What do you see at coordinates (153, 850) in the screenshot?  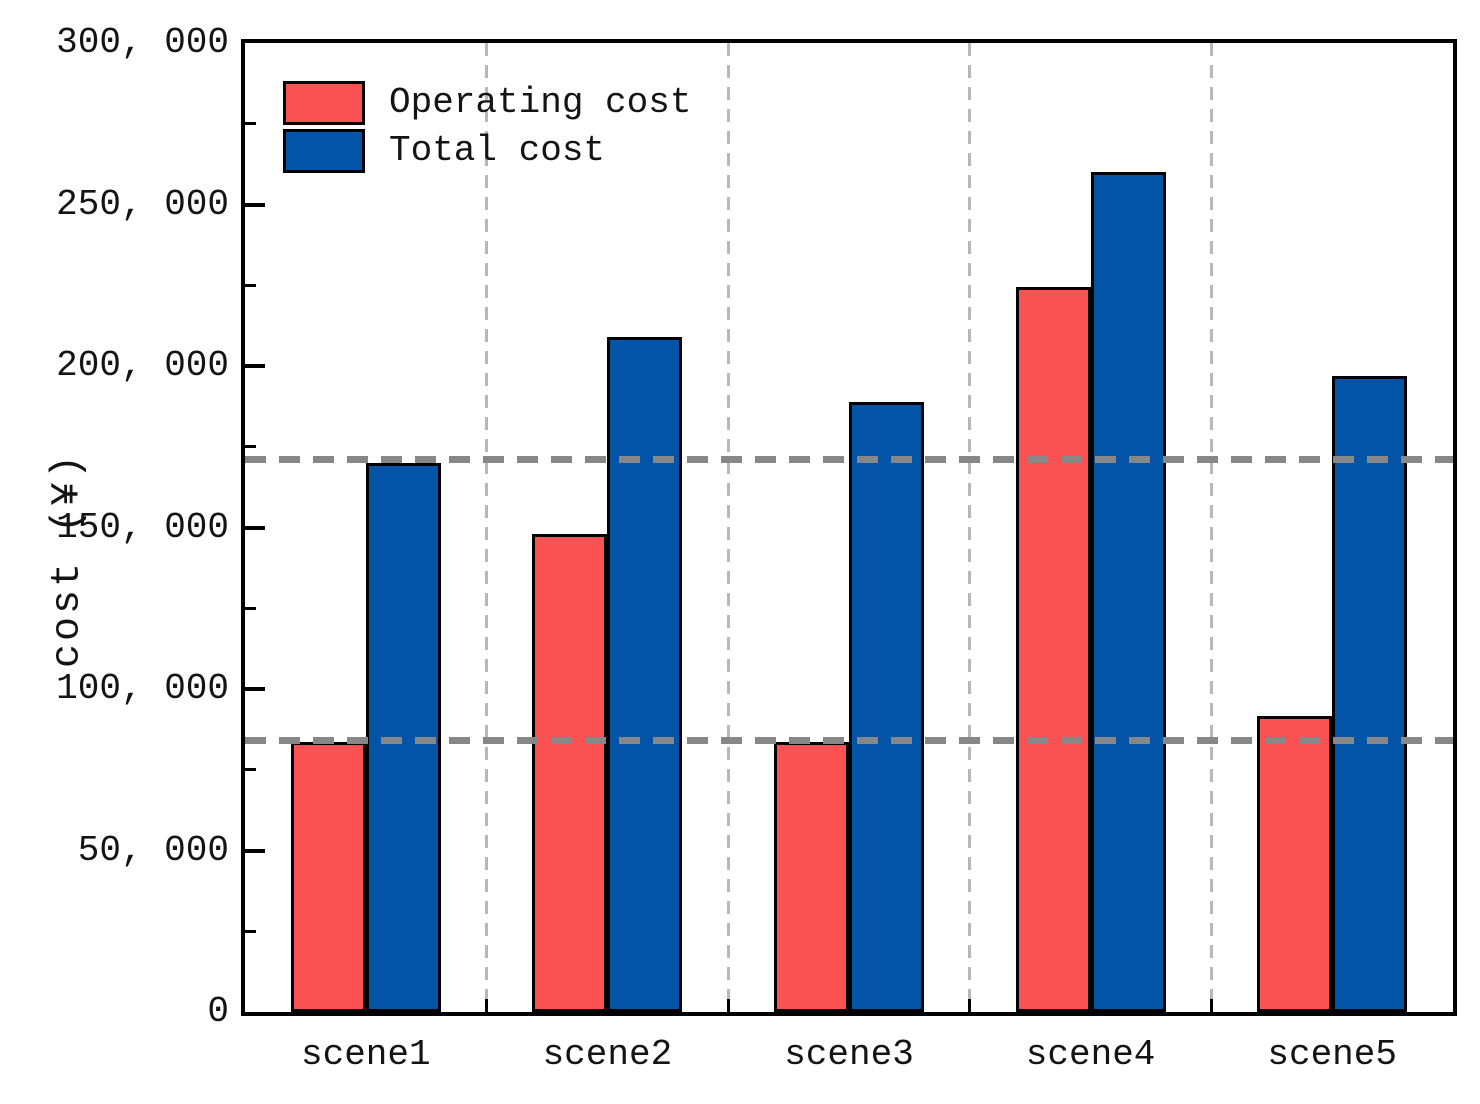 I see `y-tick-label: 50, 000` at bounding box center [153, 850].